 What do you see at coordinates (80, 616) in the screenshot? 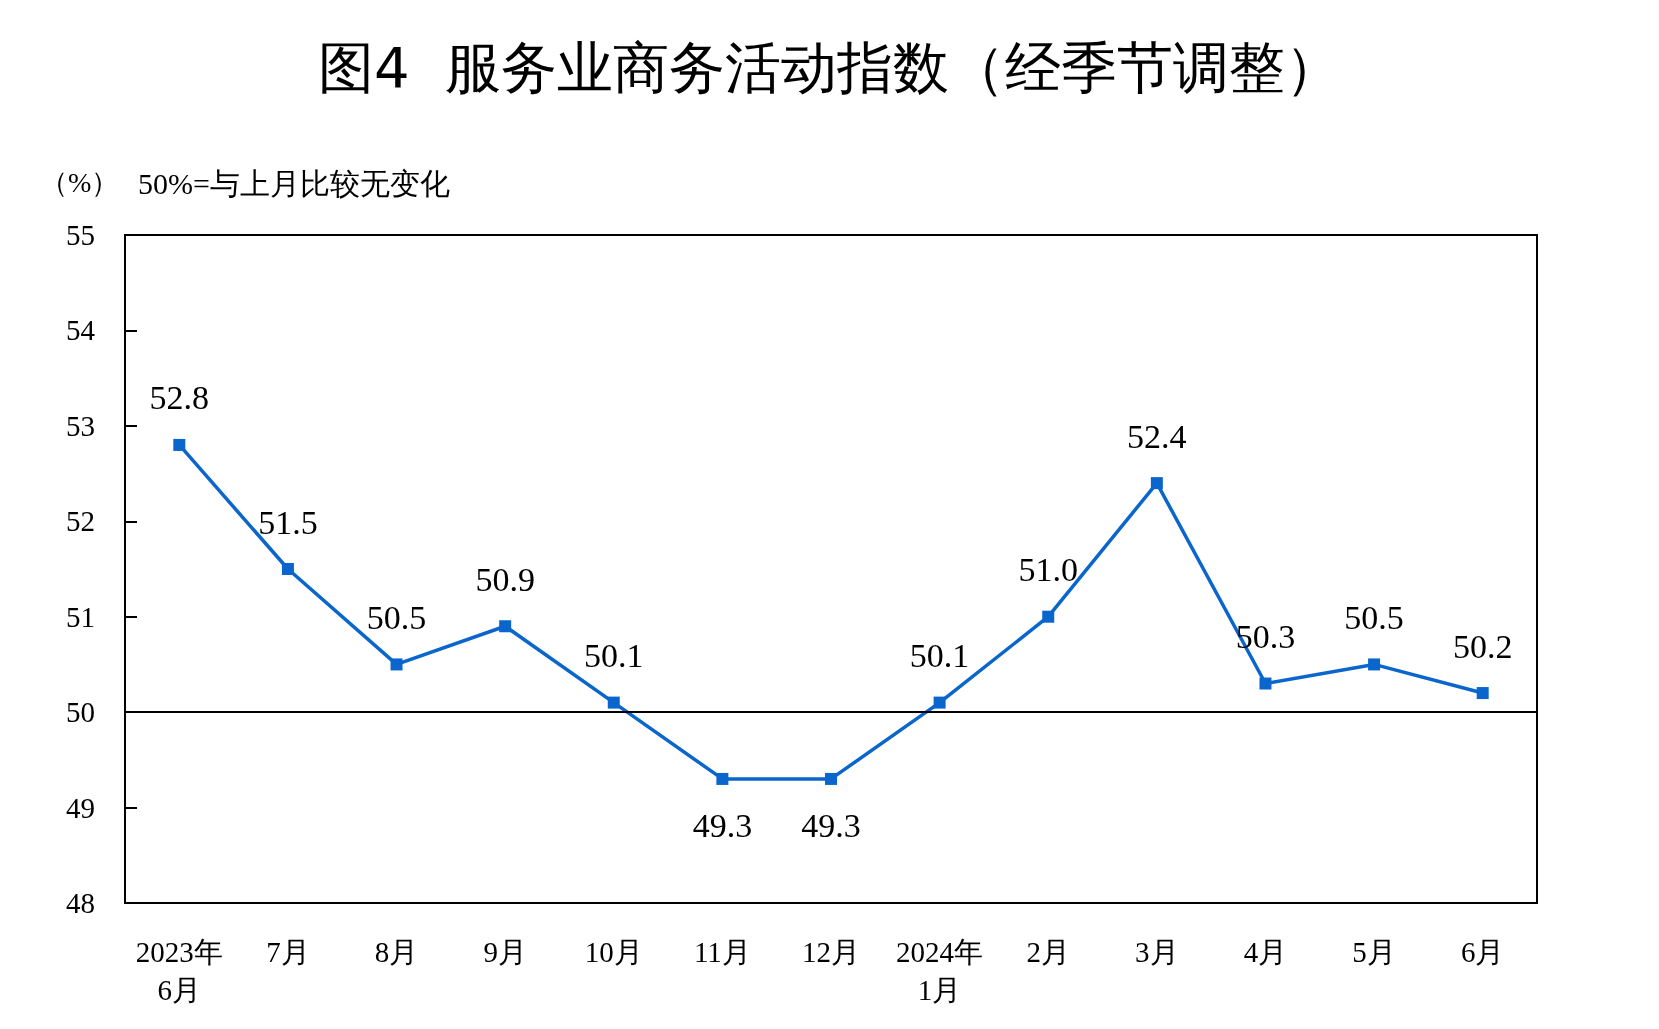
I see `y-tick-label: 51` at bounding box center [80, 616].